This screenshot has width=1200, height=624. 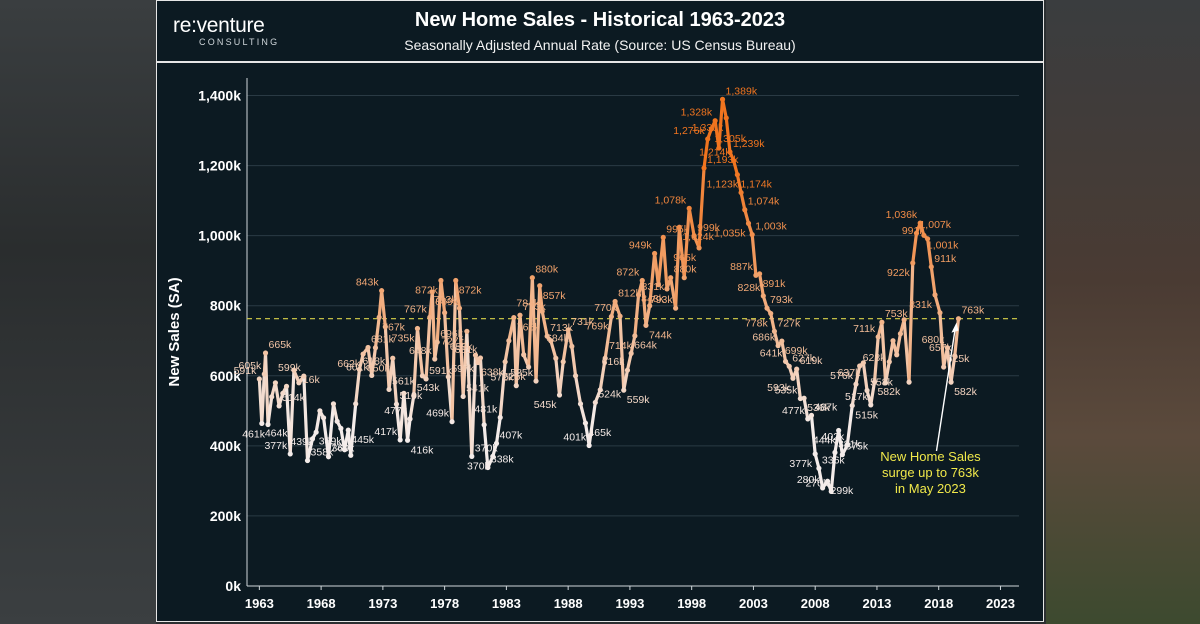 I want to click on x-tick-label: 1978, so click(x=444, y=603).